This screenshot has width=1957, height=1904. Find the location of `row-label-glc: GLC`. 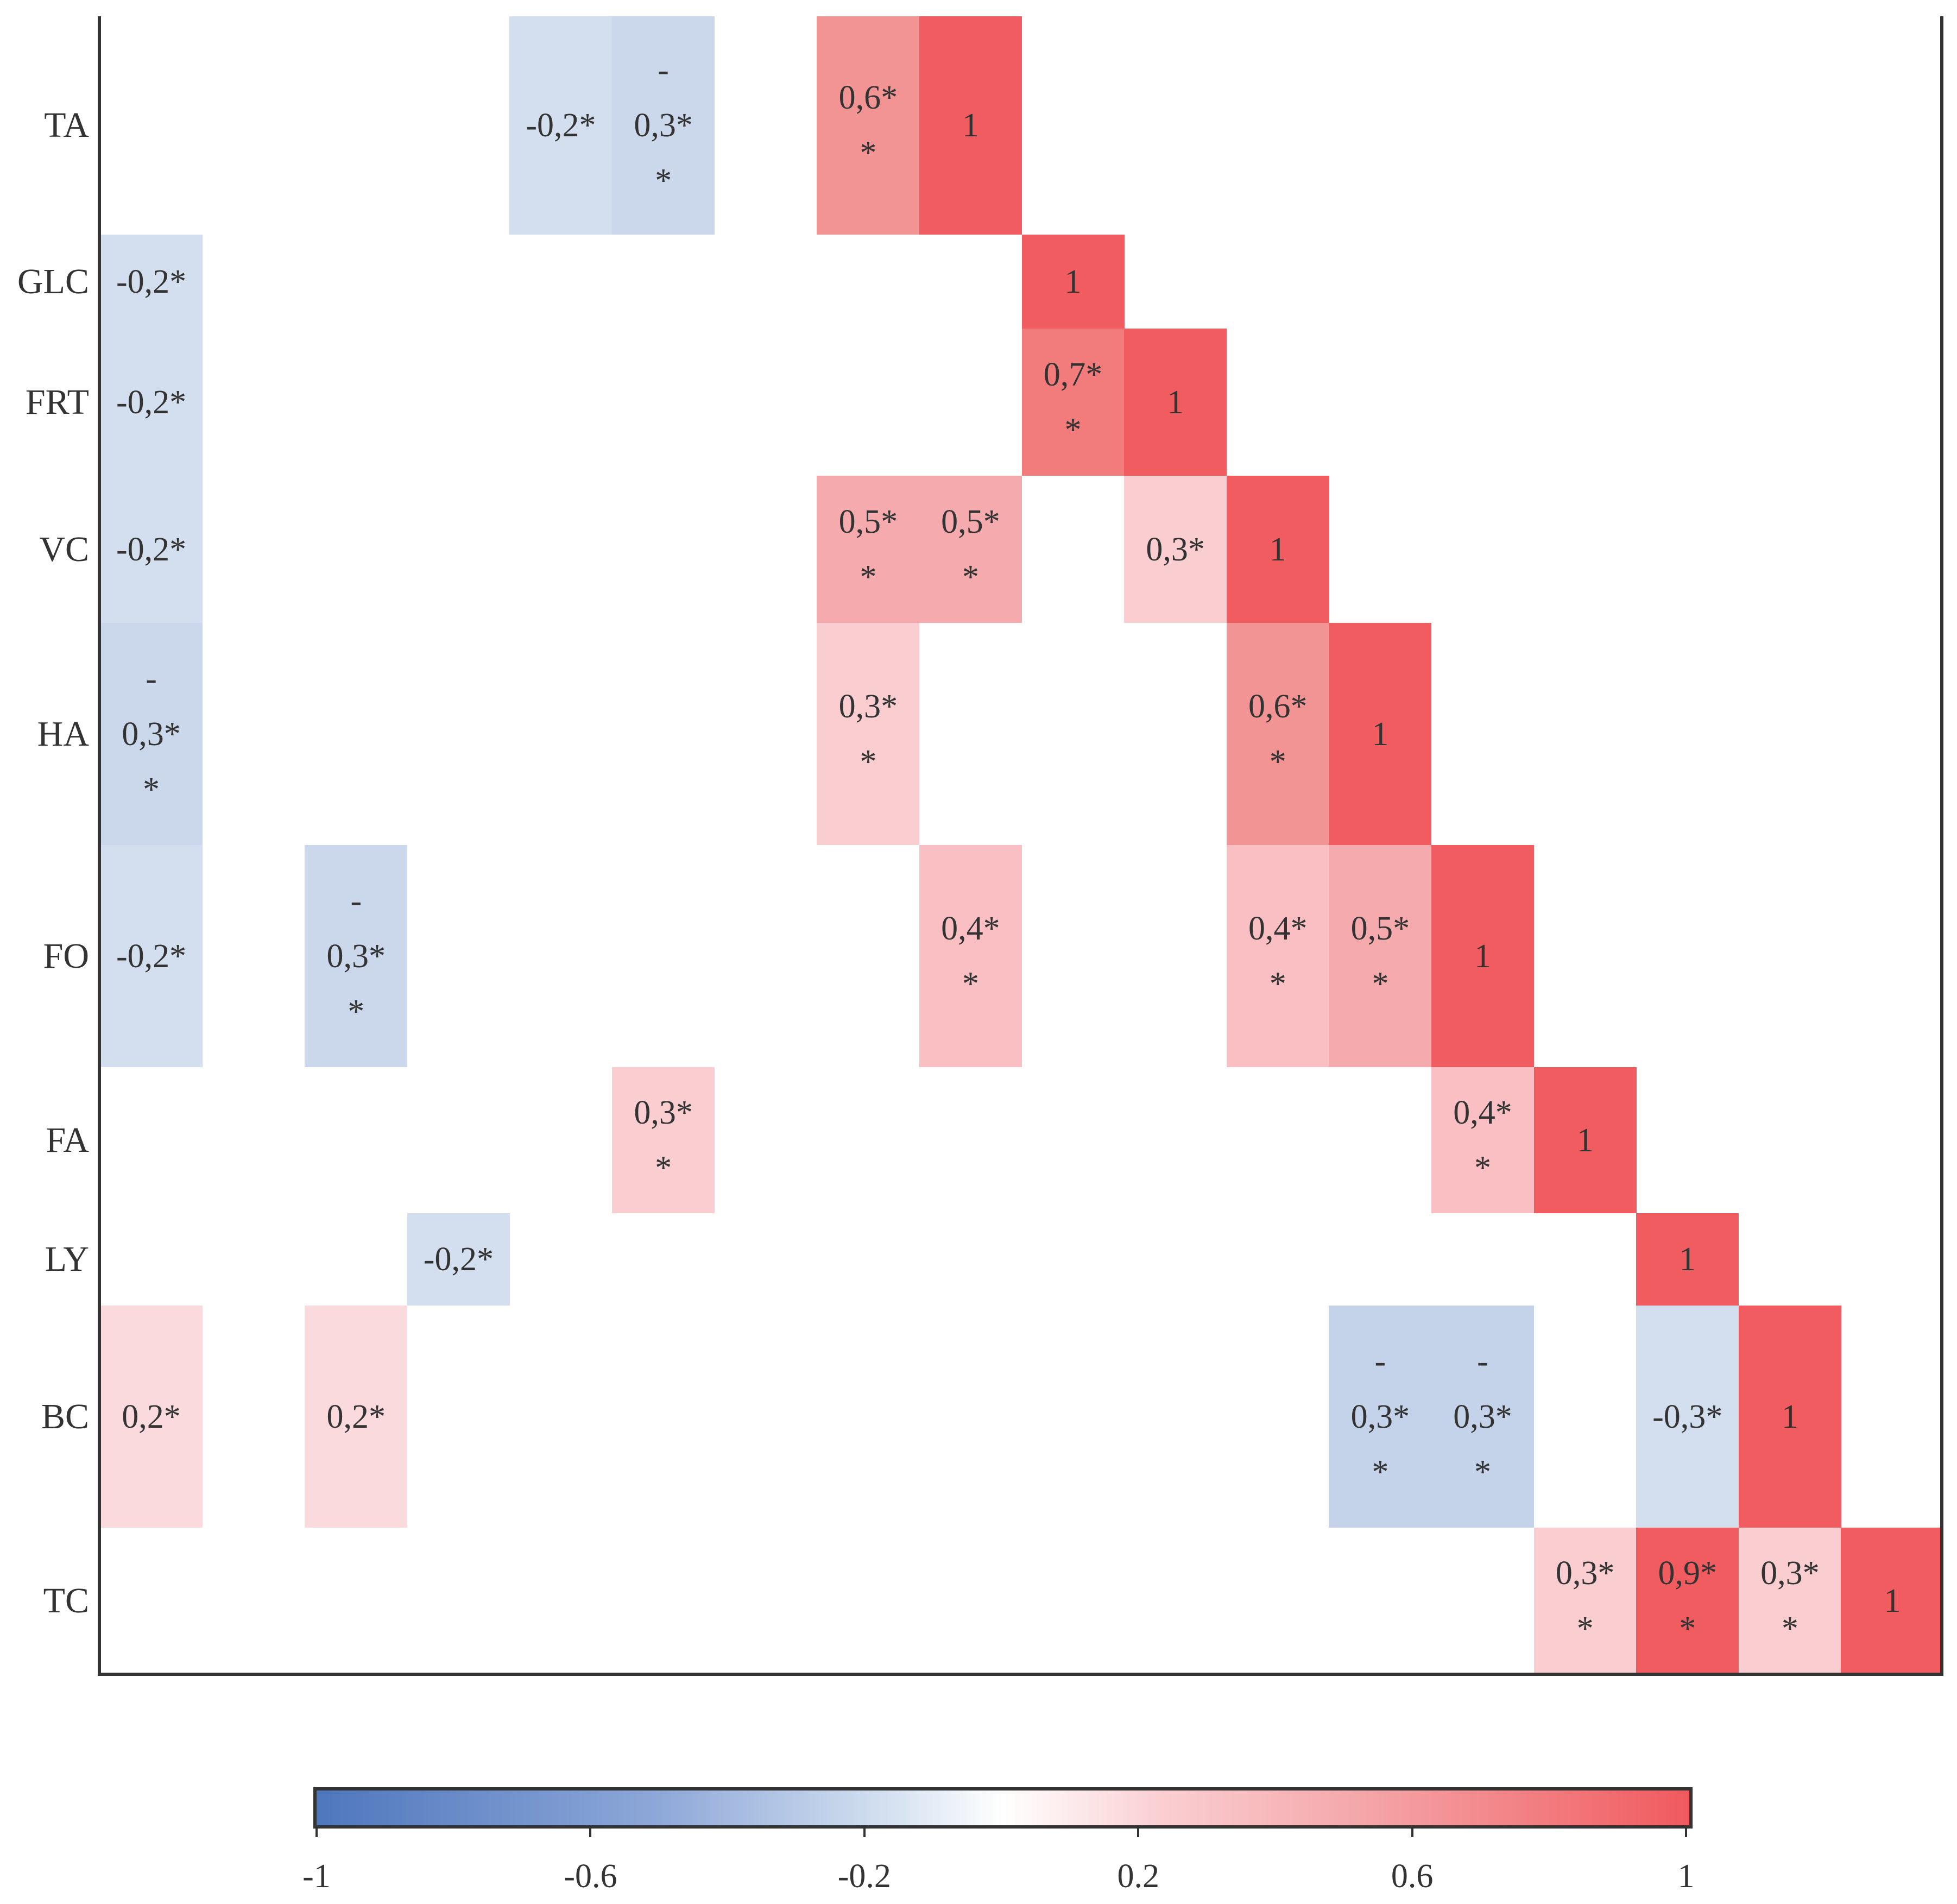

row-label-glc: GLC is located at coordinates (53, 281).